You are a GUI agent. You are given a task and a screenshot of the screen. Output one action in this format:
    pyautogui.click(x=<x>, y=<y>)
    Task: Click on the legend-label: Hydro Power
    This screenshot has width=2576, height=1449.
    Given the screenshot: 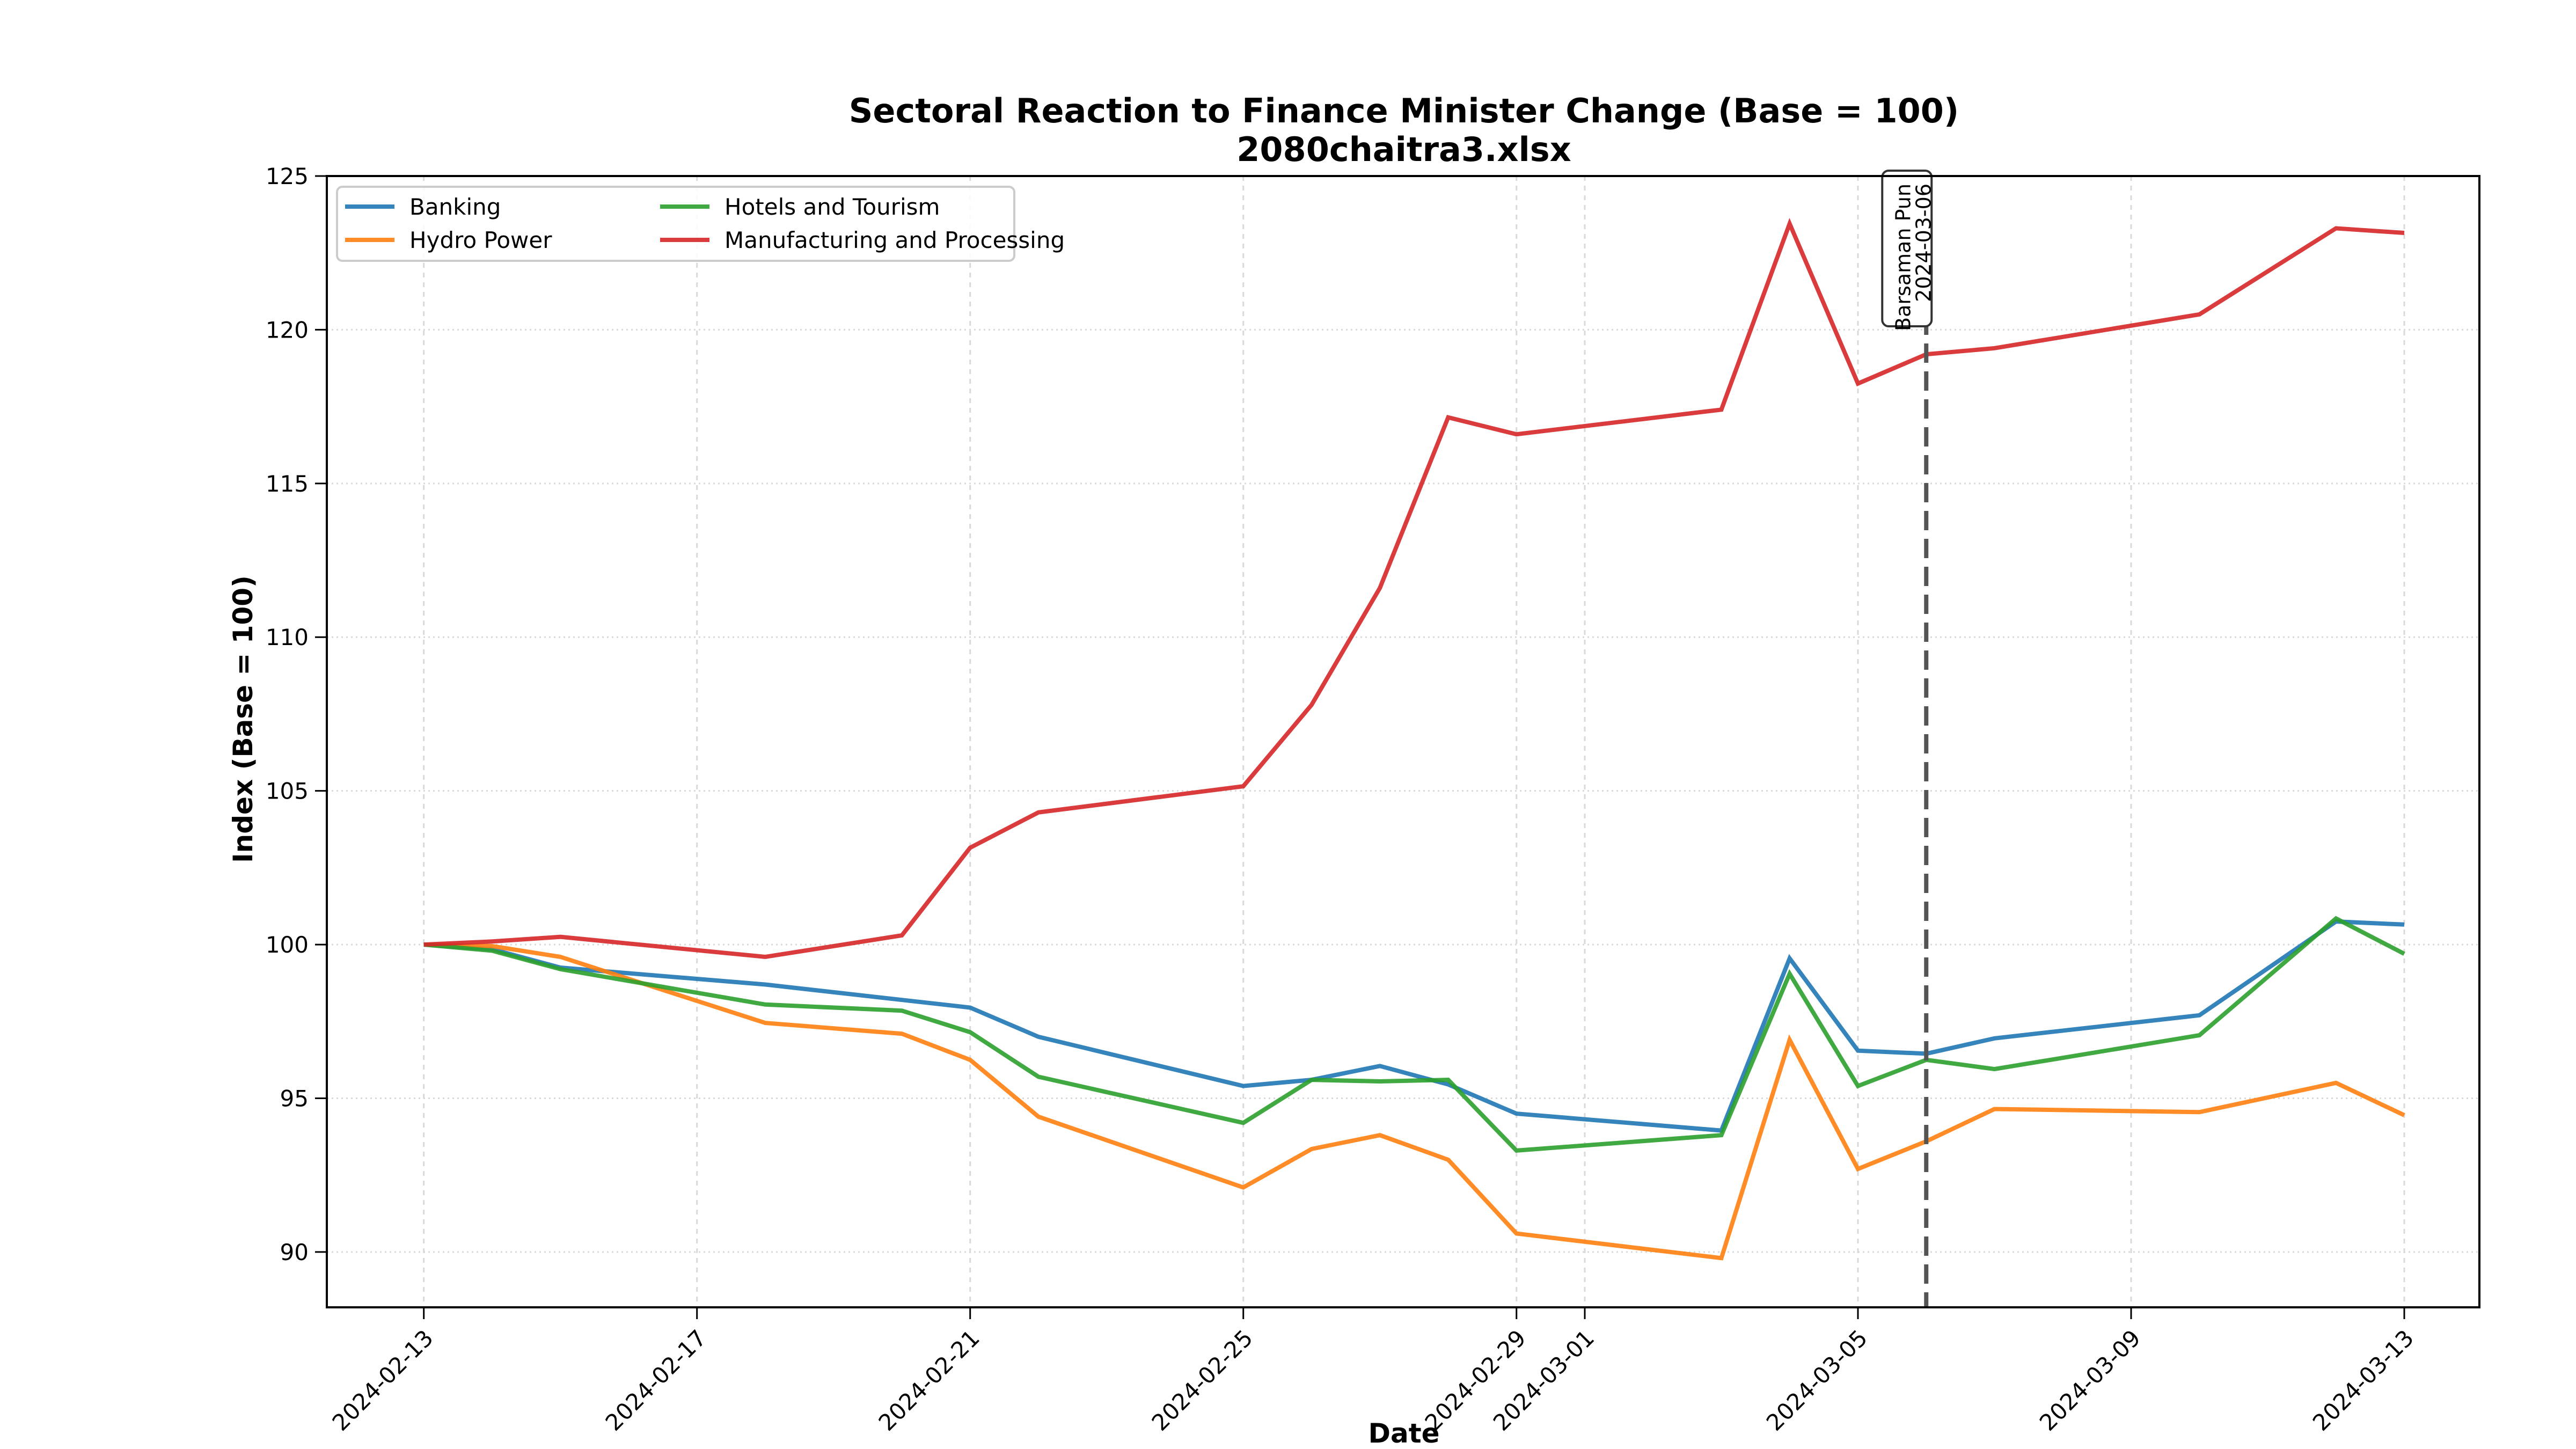 What is the action you would take?
    pyautogui.click(x=480, y=240)
    